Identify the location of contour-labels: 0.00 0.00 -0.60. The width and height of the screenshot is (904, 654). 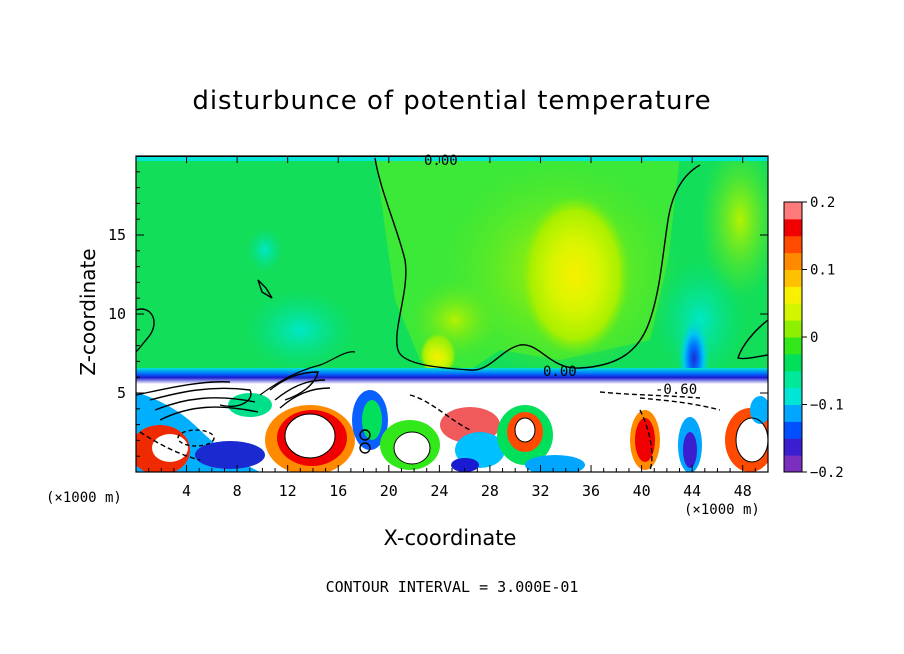
(560, 275).